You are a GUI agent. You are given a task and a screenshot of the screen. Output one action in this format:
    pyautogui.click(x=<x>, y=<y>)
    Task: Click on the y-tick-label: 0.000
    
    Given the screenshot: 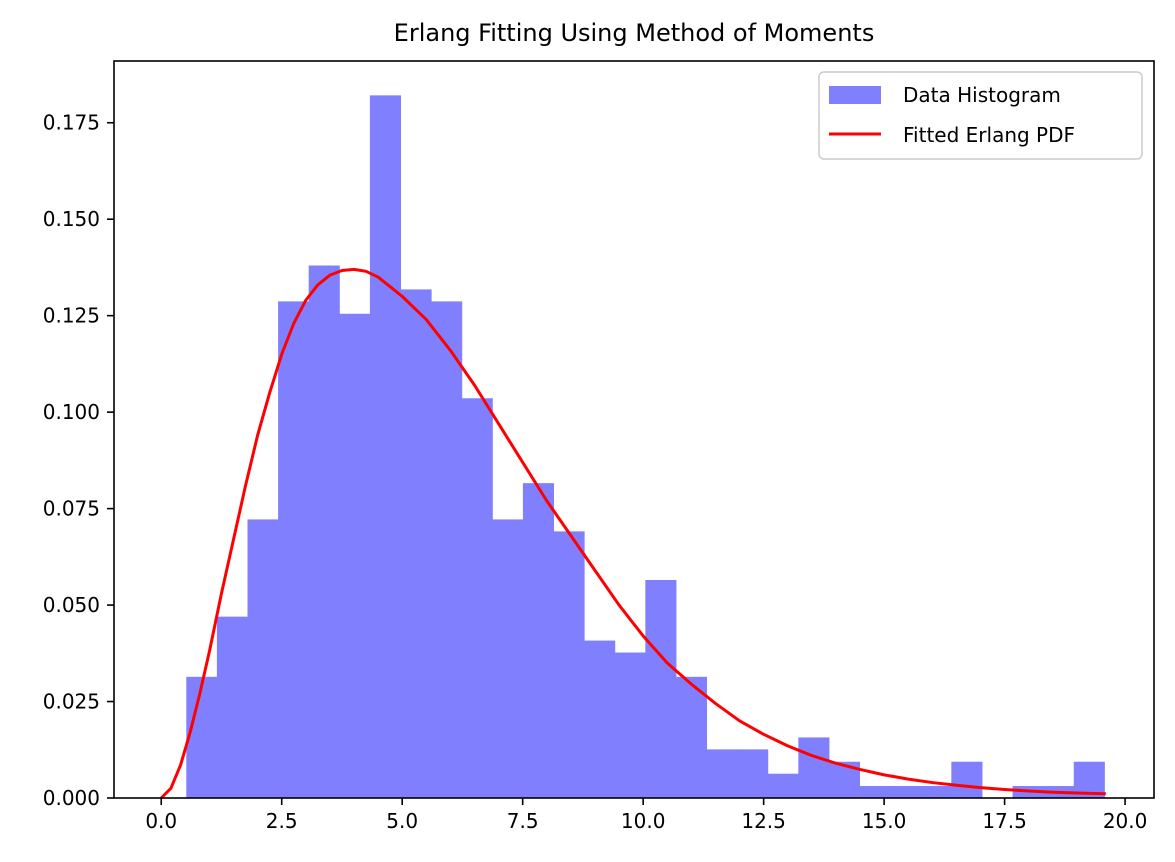 What is the action you would take?
    pyautogui.click(x=71, y=798)
    